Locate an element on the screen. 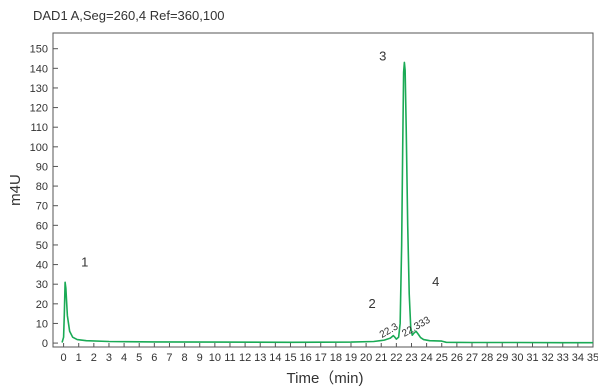 The width and height of the screenshot is (598, 390). y-tick-label: 150 is located at coordinates (39, 50).